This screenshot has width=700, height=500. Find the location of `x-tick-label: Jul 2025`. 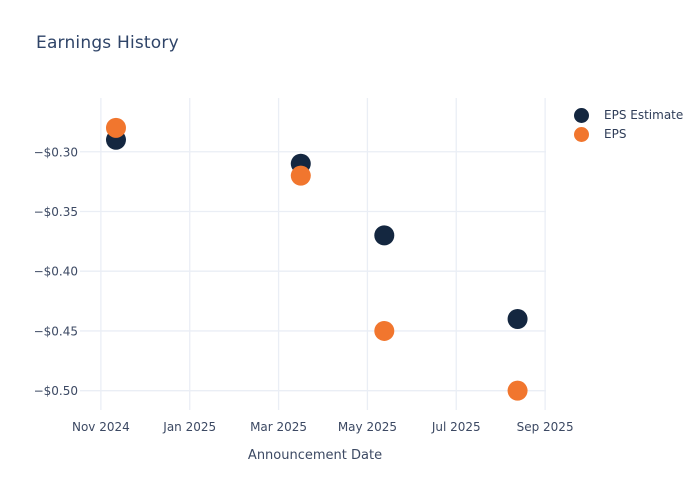

x-tick-label: Jul 2025 is located at coordinates (456, 427).